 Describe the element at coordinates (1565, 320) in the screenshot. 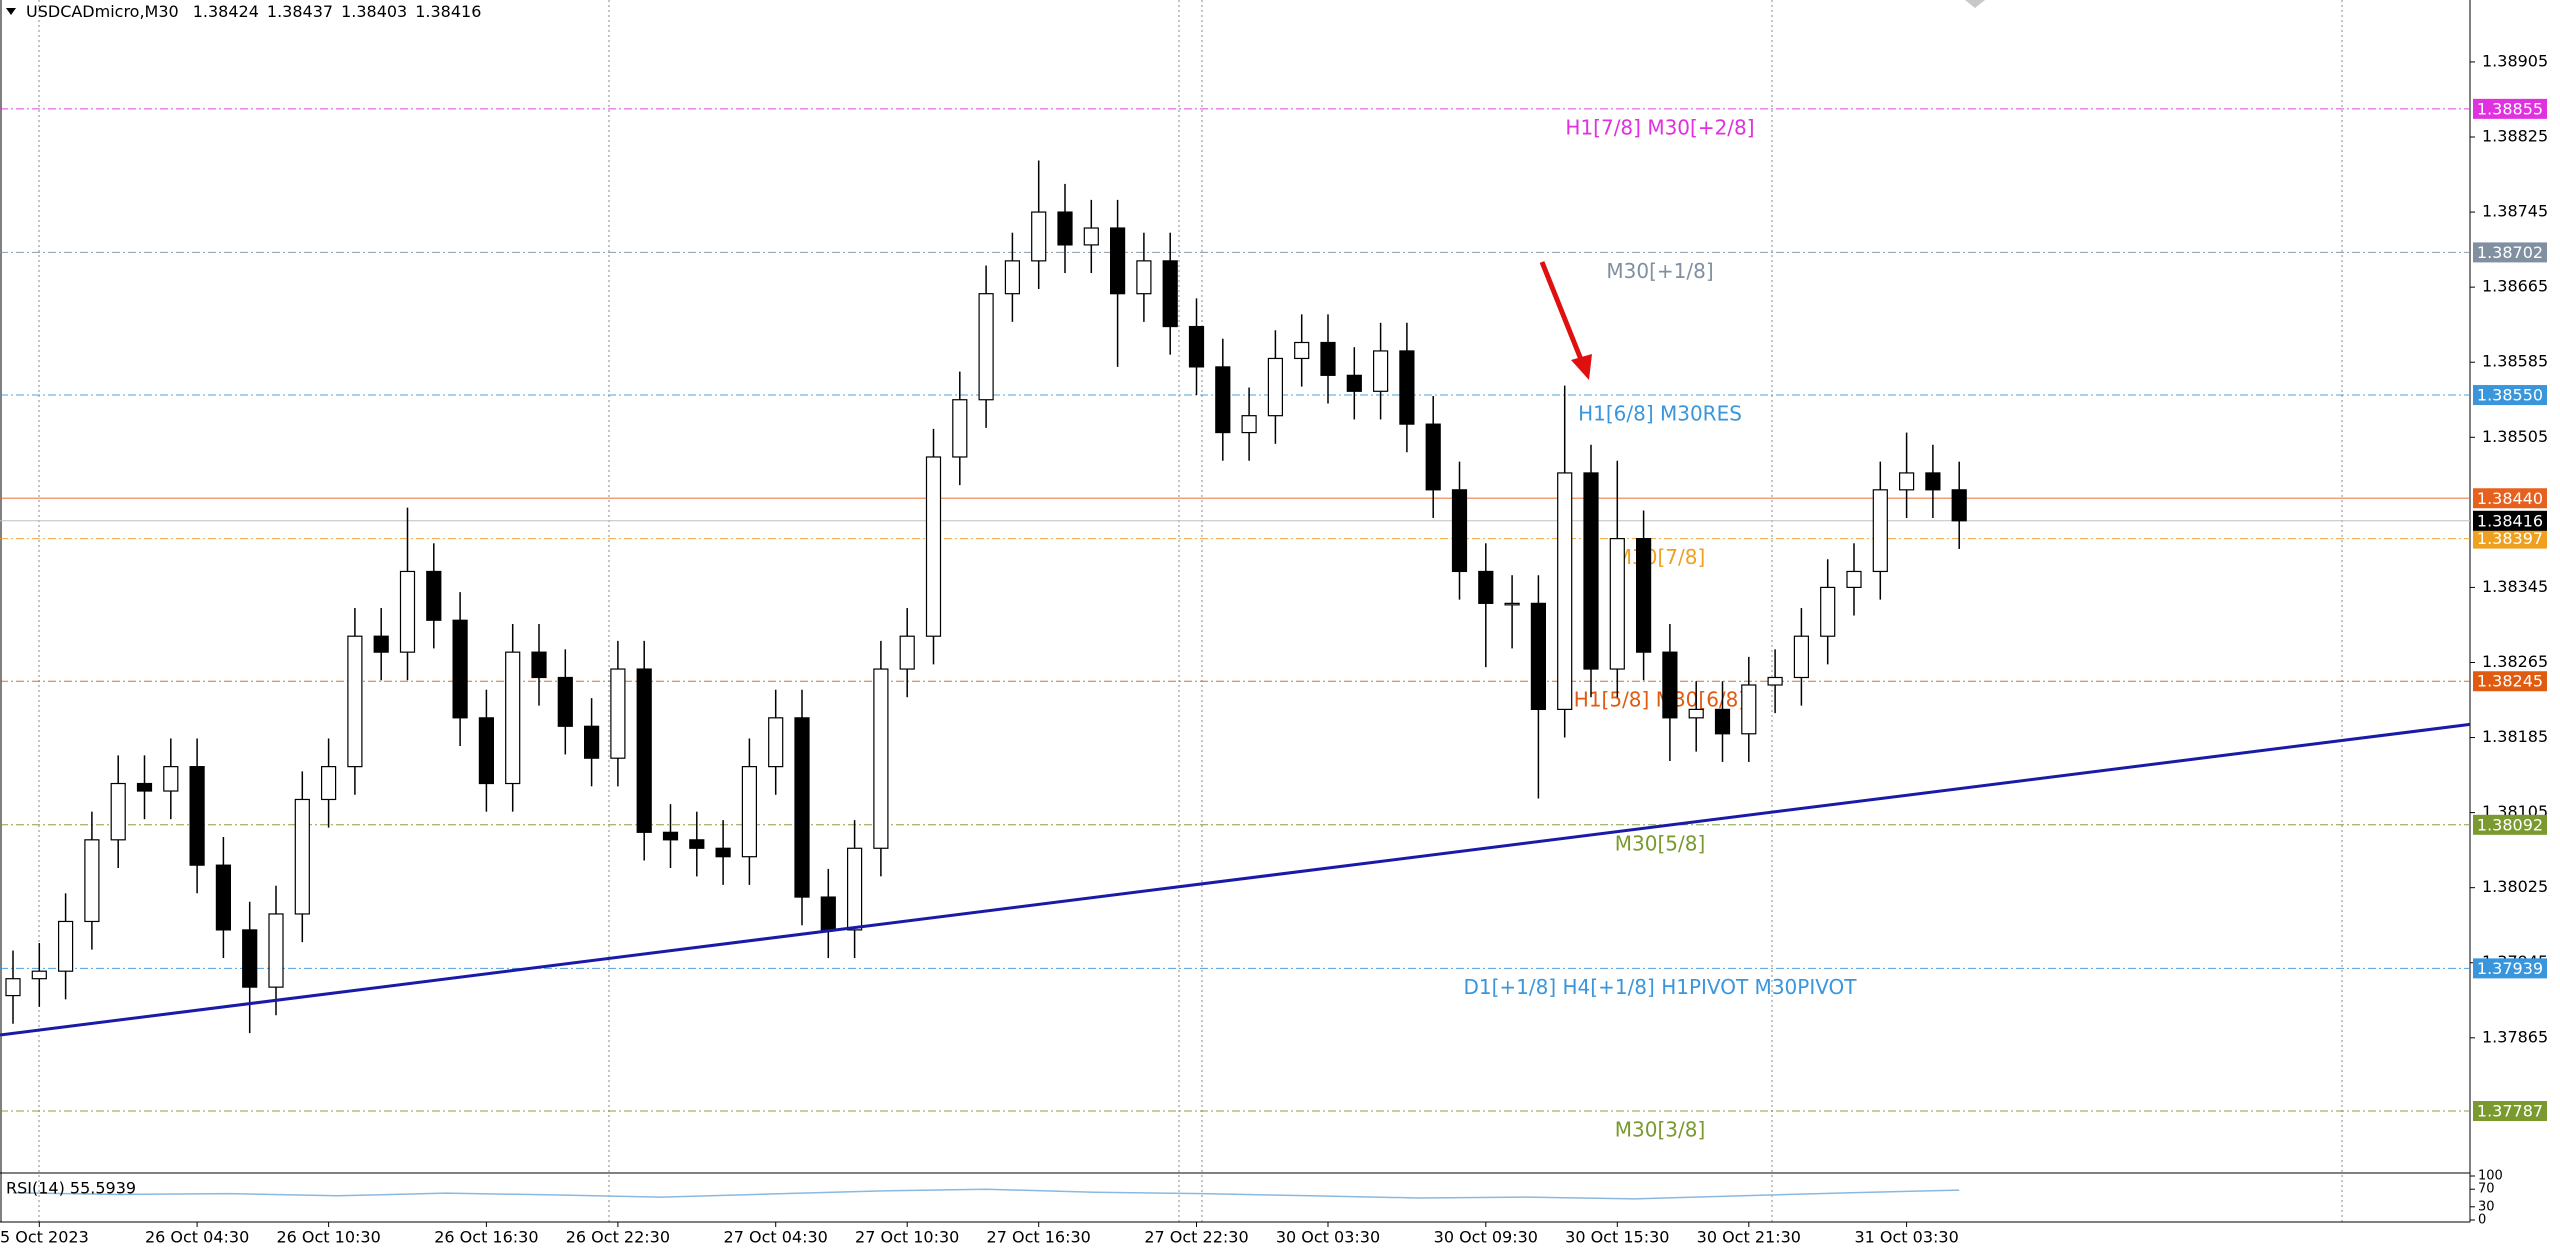

I see `arrow` at that location.